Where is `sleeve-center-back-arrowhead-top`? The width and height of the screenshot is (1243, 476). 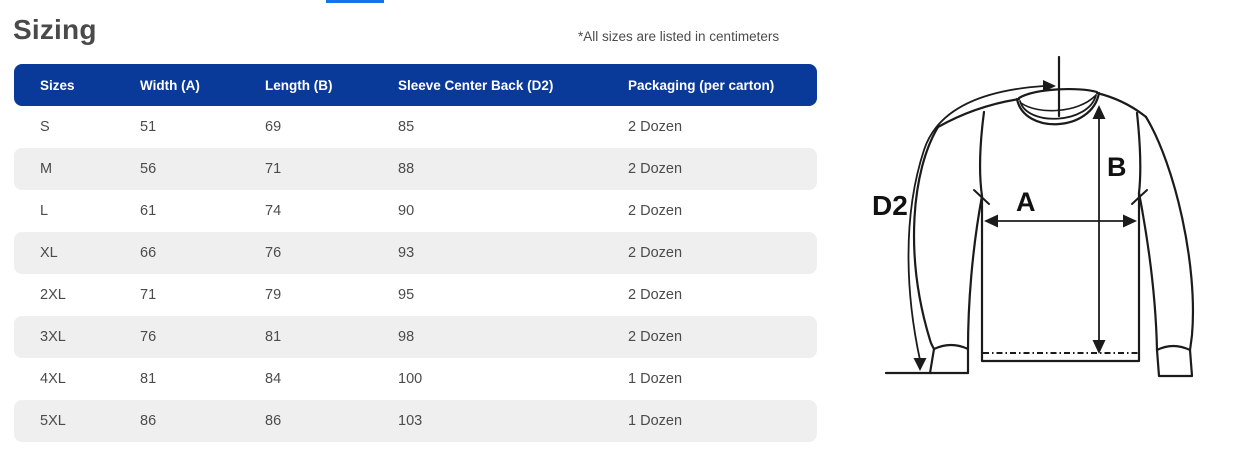 sleeve-center-back-arrowhead-top is located at coordinates (1049, 86).